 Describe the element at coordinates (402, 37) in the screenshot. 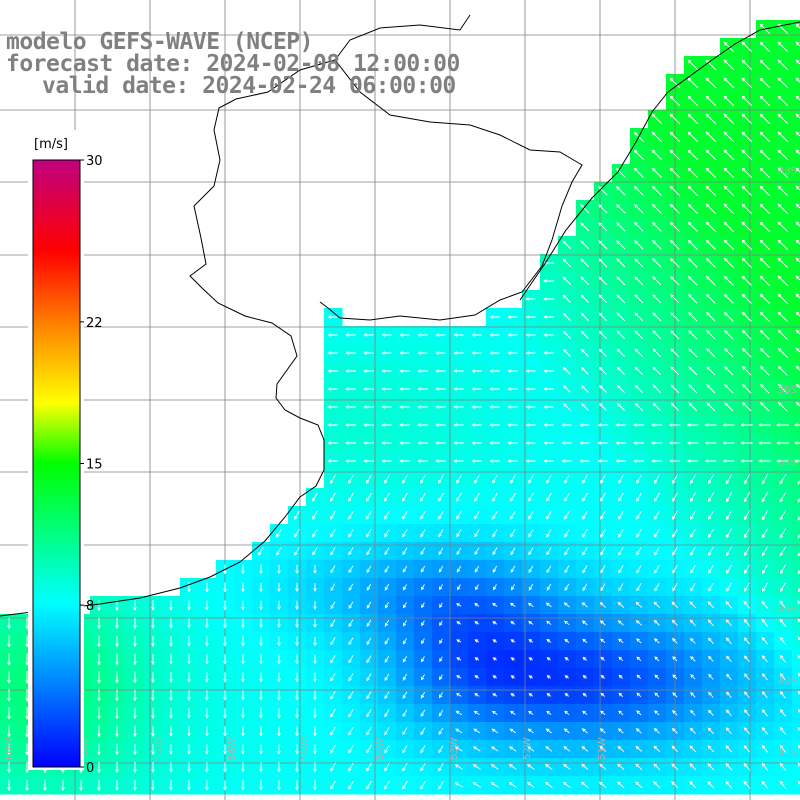

I see `border-line` at that location.